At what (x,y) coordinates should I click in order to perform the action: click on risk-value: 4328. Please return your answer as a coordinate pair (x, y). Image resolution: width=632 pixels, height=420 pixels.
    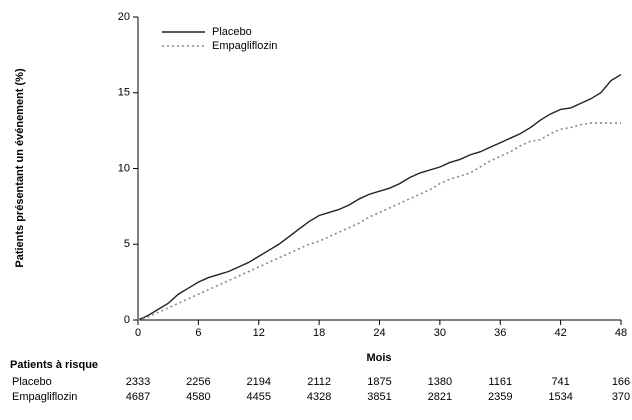
    Looking at the image, I should click on (319, 397).